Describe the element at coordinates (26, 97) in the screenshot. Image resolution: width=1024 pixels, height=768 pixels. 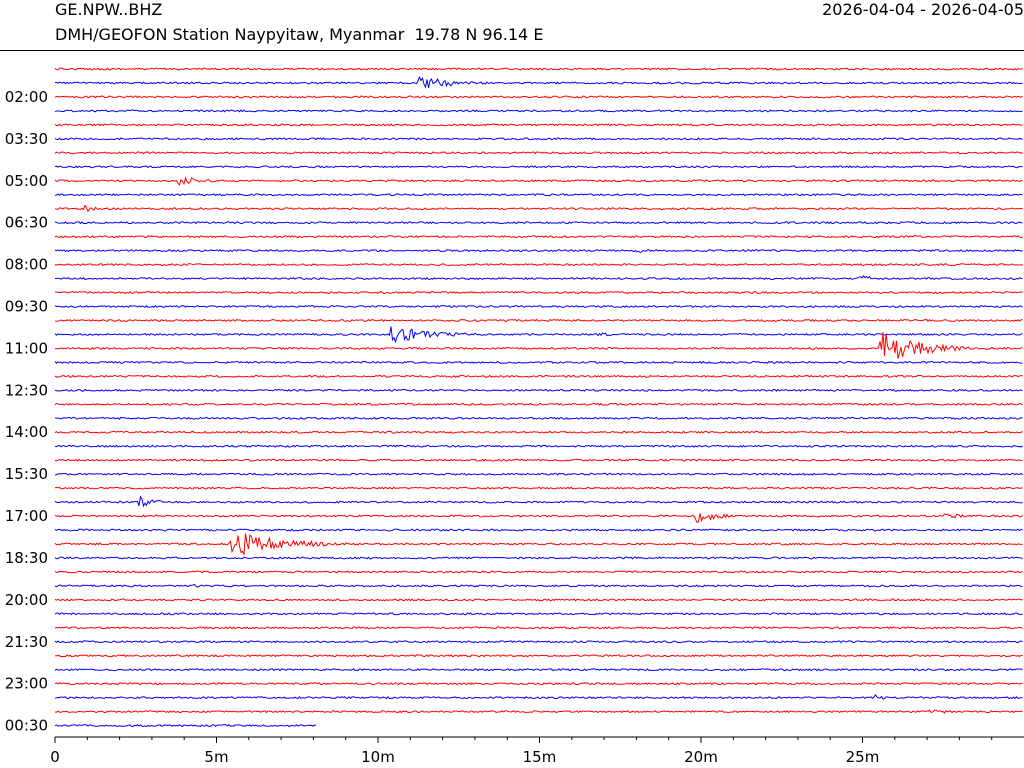
I see `y-tick-label: 02:00` at that location.